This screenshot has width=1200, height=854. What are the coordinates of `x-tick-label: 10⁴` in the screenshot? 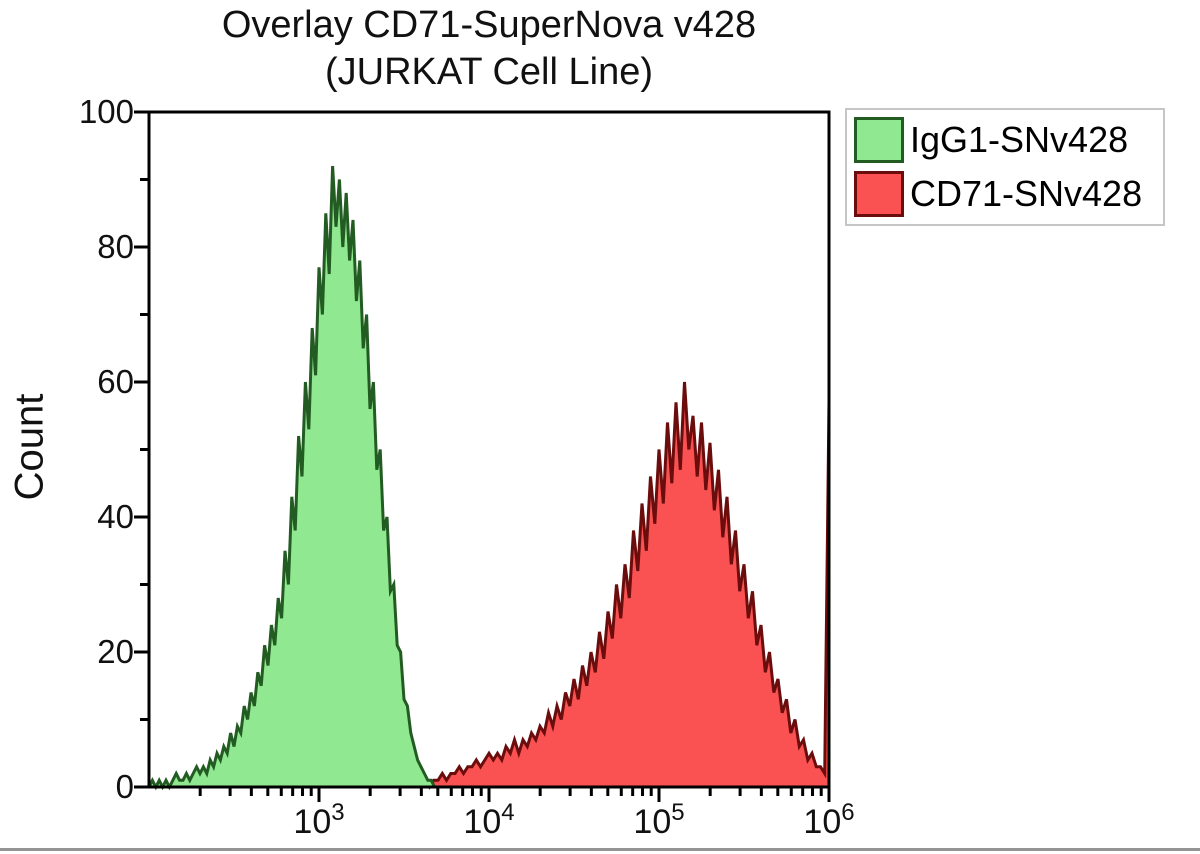 It's located at (489, 820).